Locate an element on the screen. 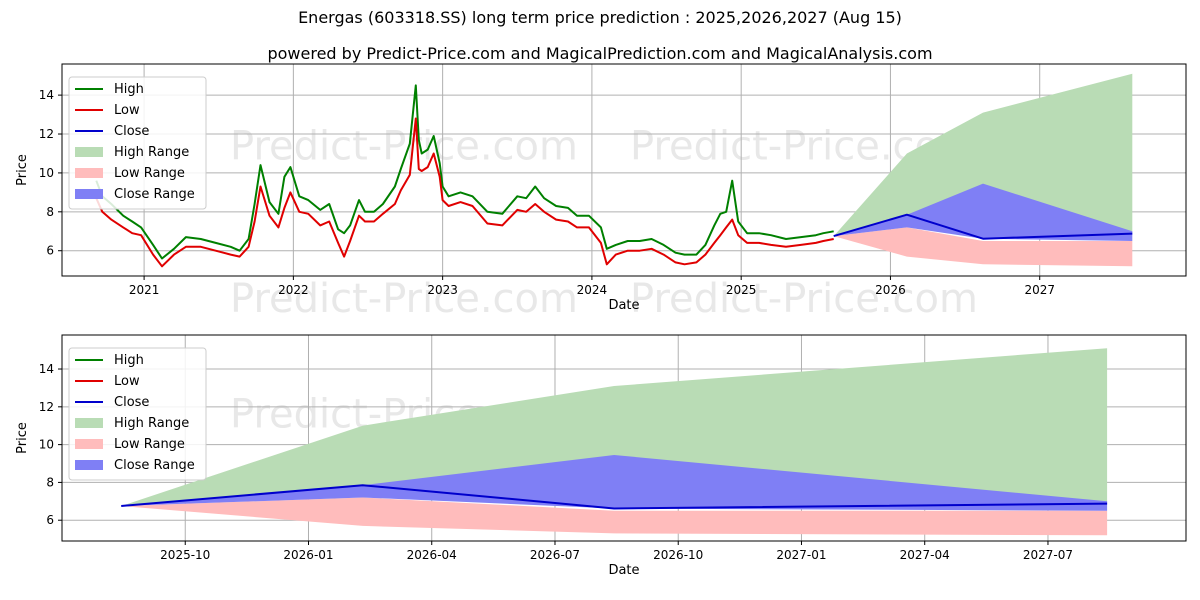  x-tick-label: 2026-07 is located at coordinates (555, 555).